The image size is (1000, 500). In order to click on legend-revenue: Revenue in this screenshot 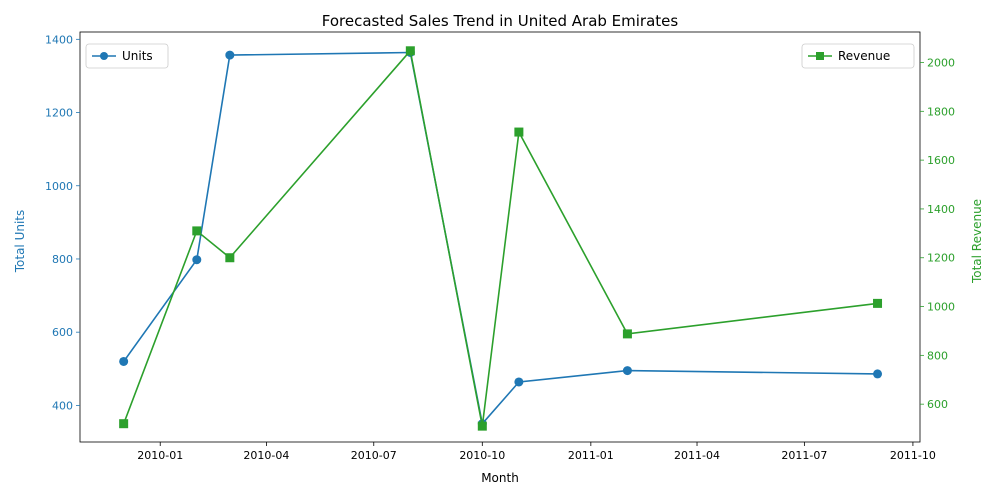, I will do `click(858, 56)`.